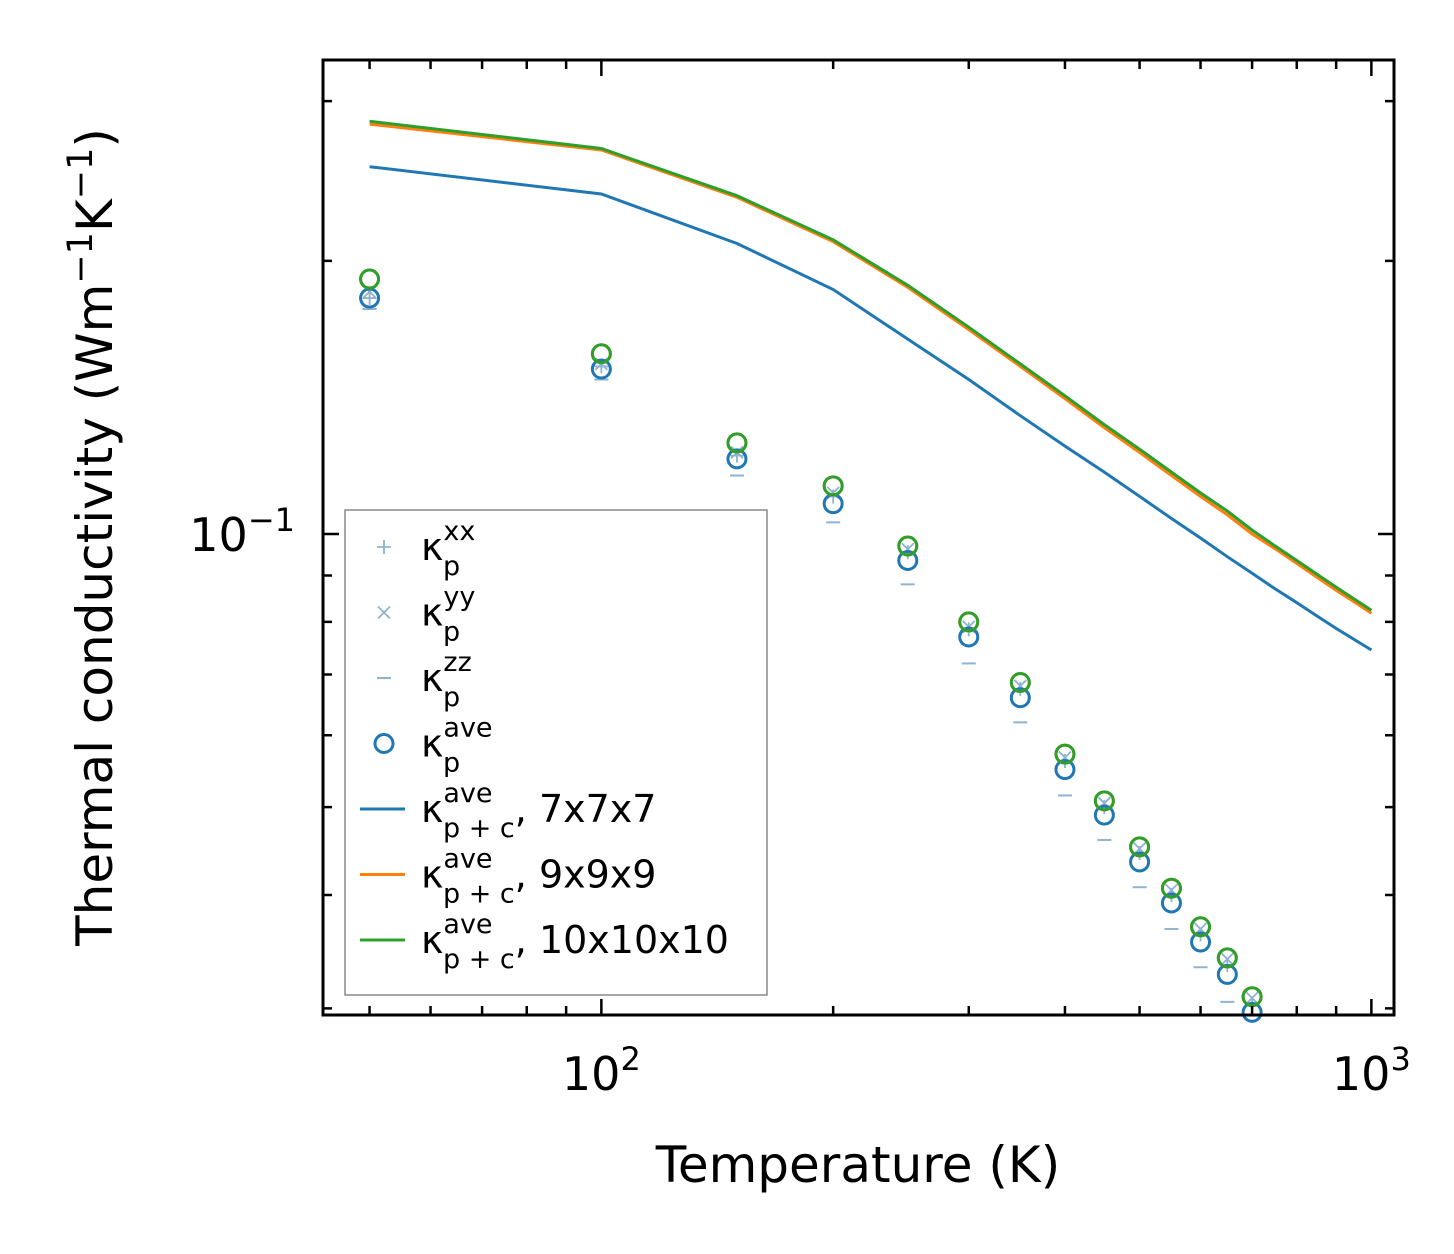 The height and width of the screenshot is (1254, 1454). What do you see at coordinates (857, 1165) in the screenshot?
I see `x-axis-label: Temperature (K)` at bounding box center [857, 1165].